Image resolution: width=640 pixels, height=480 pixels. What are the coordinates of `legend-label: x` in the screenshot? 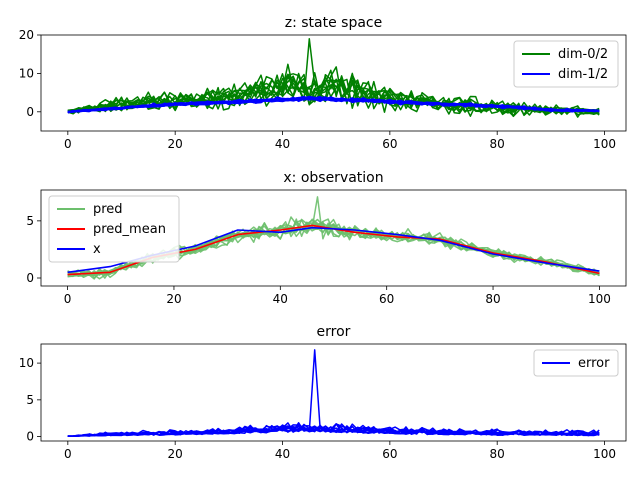 It's located at (97, 249).